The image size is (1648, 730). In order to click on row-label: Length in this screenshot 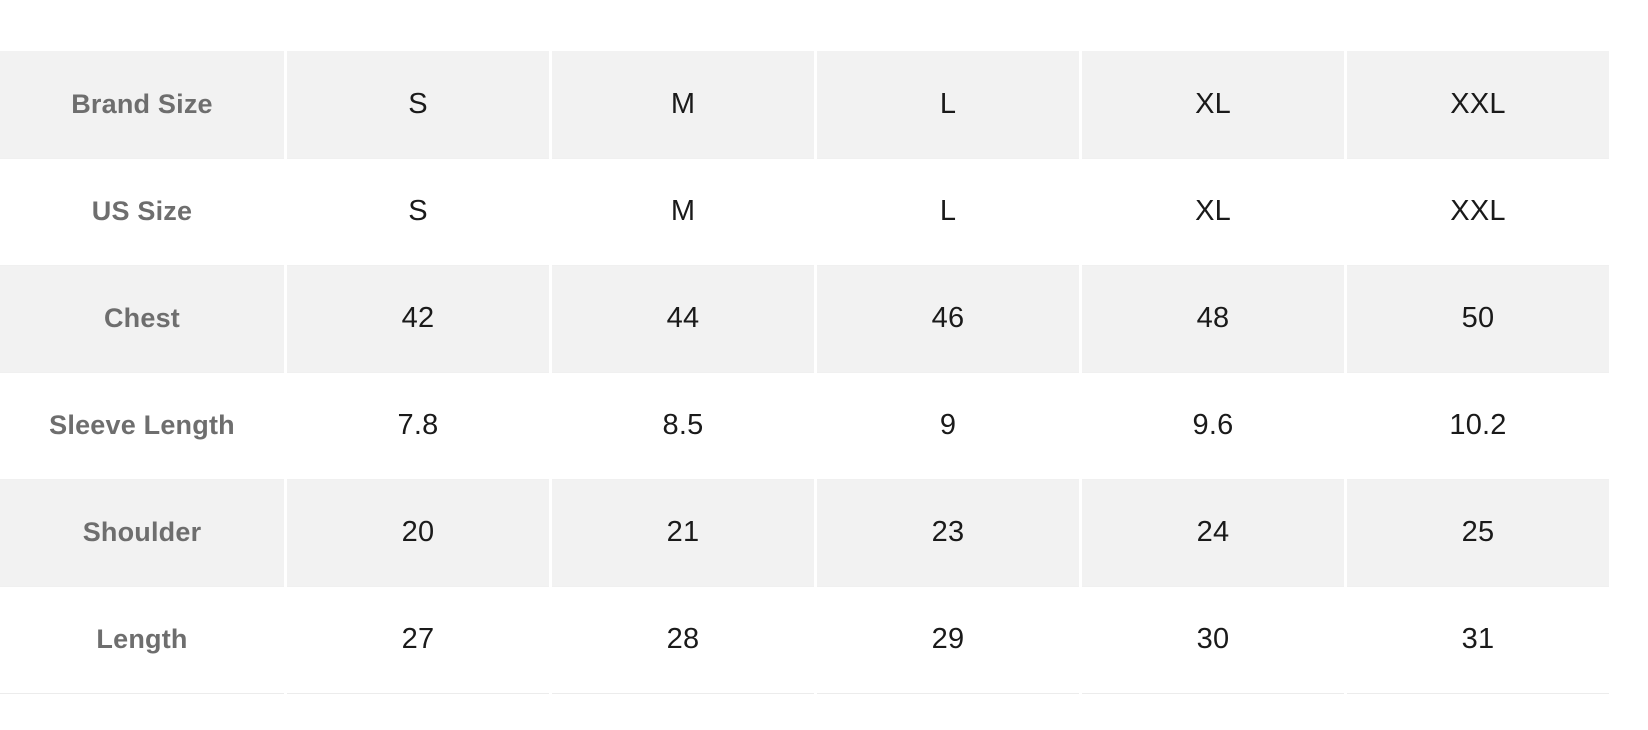, I will do `click(143, 640)`.